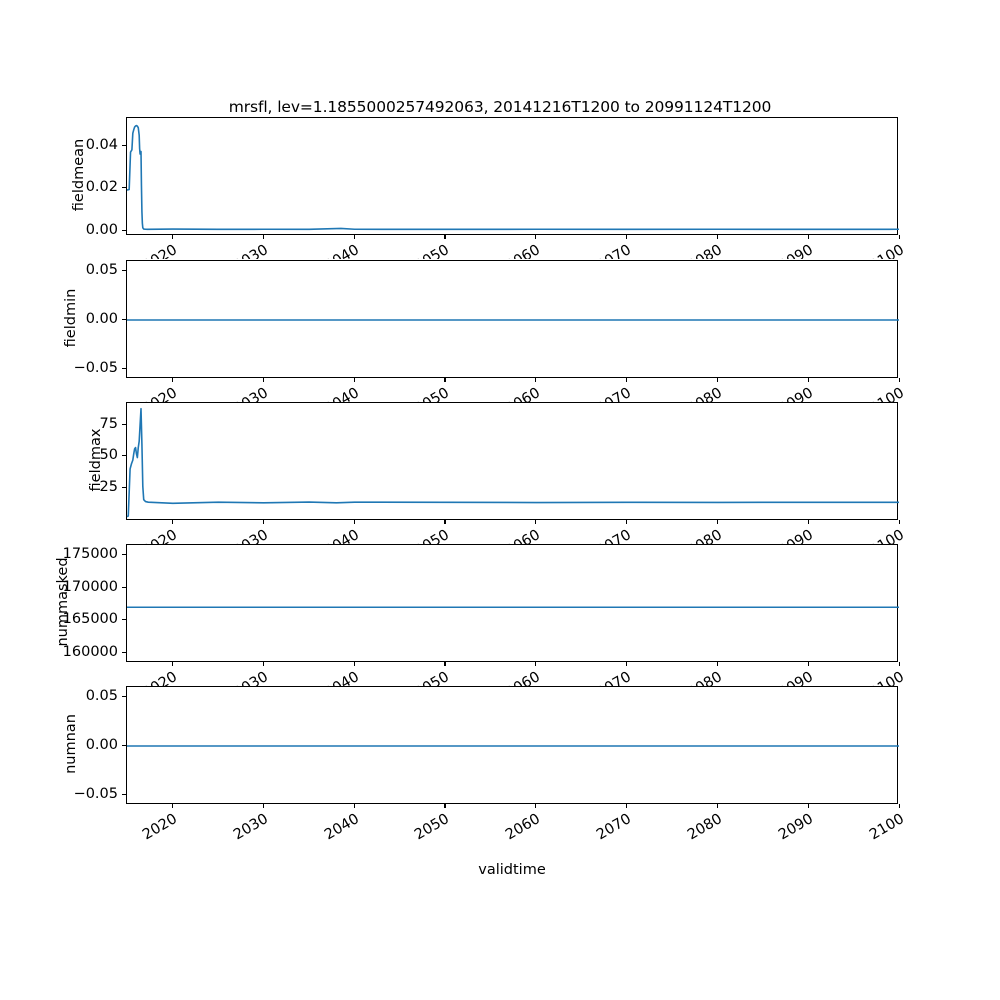  Describe the element at coordinates (512, 603) in the screenshot. I see `axes-panel-nummasked` at that location.